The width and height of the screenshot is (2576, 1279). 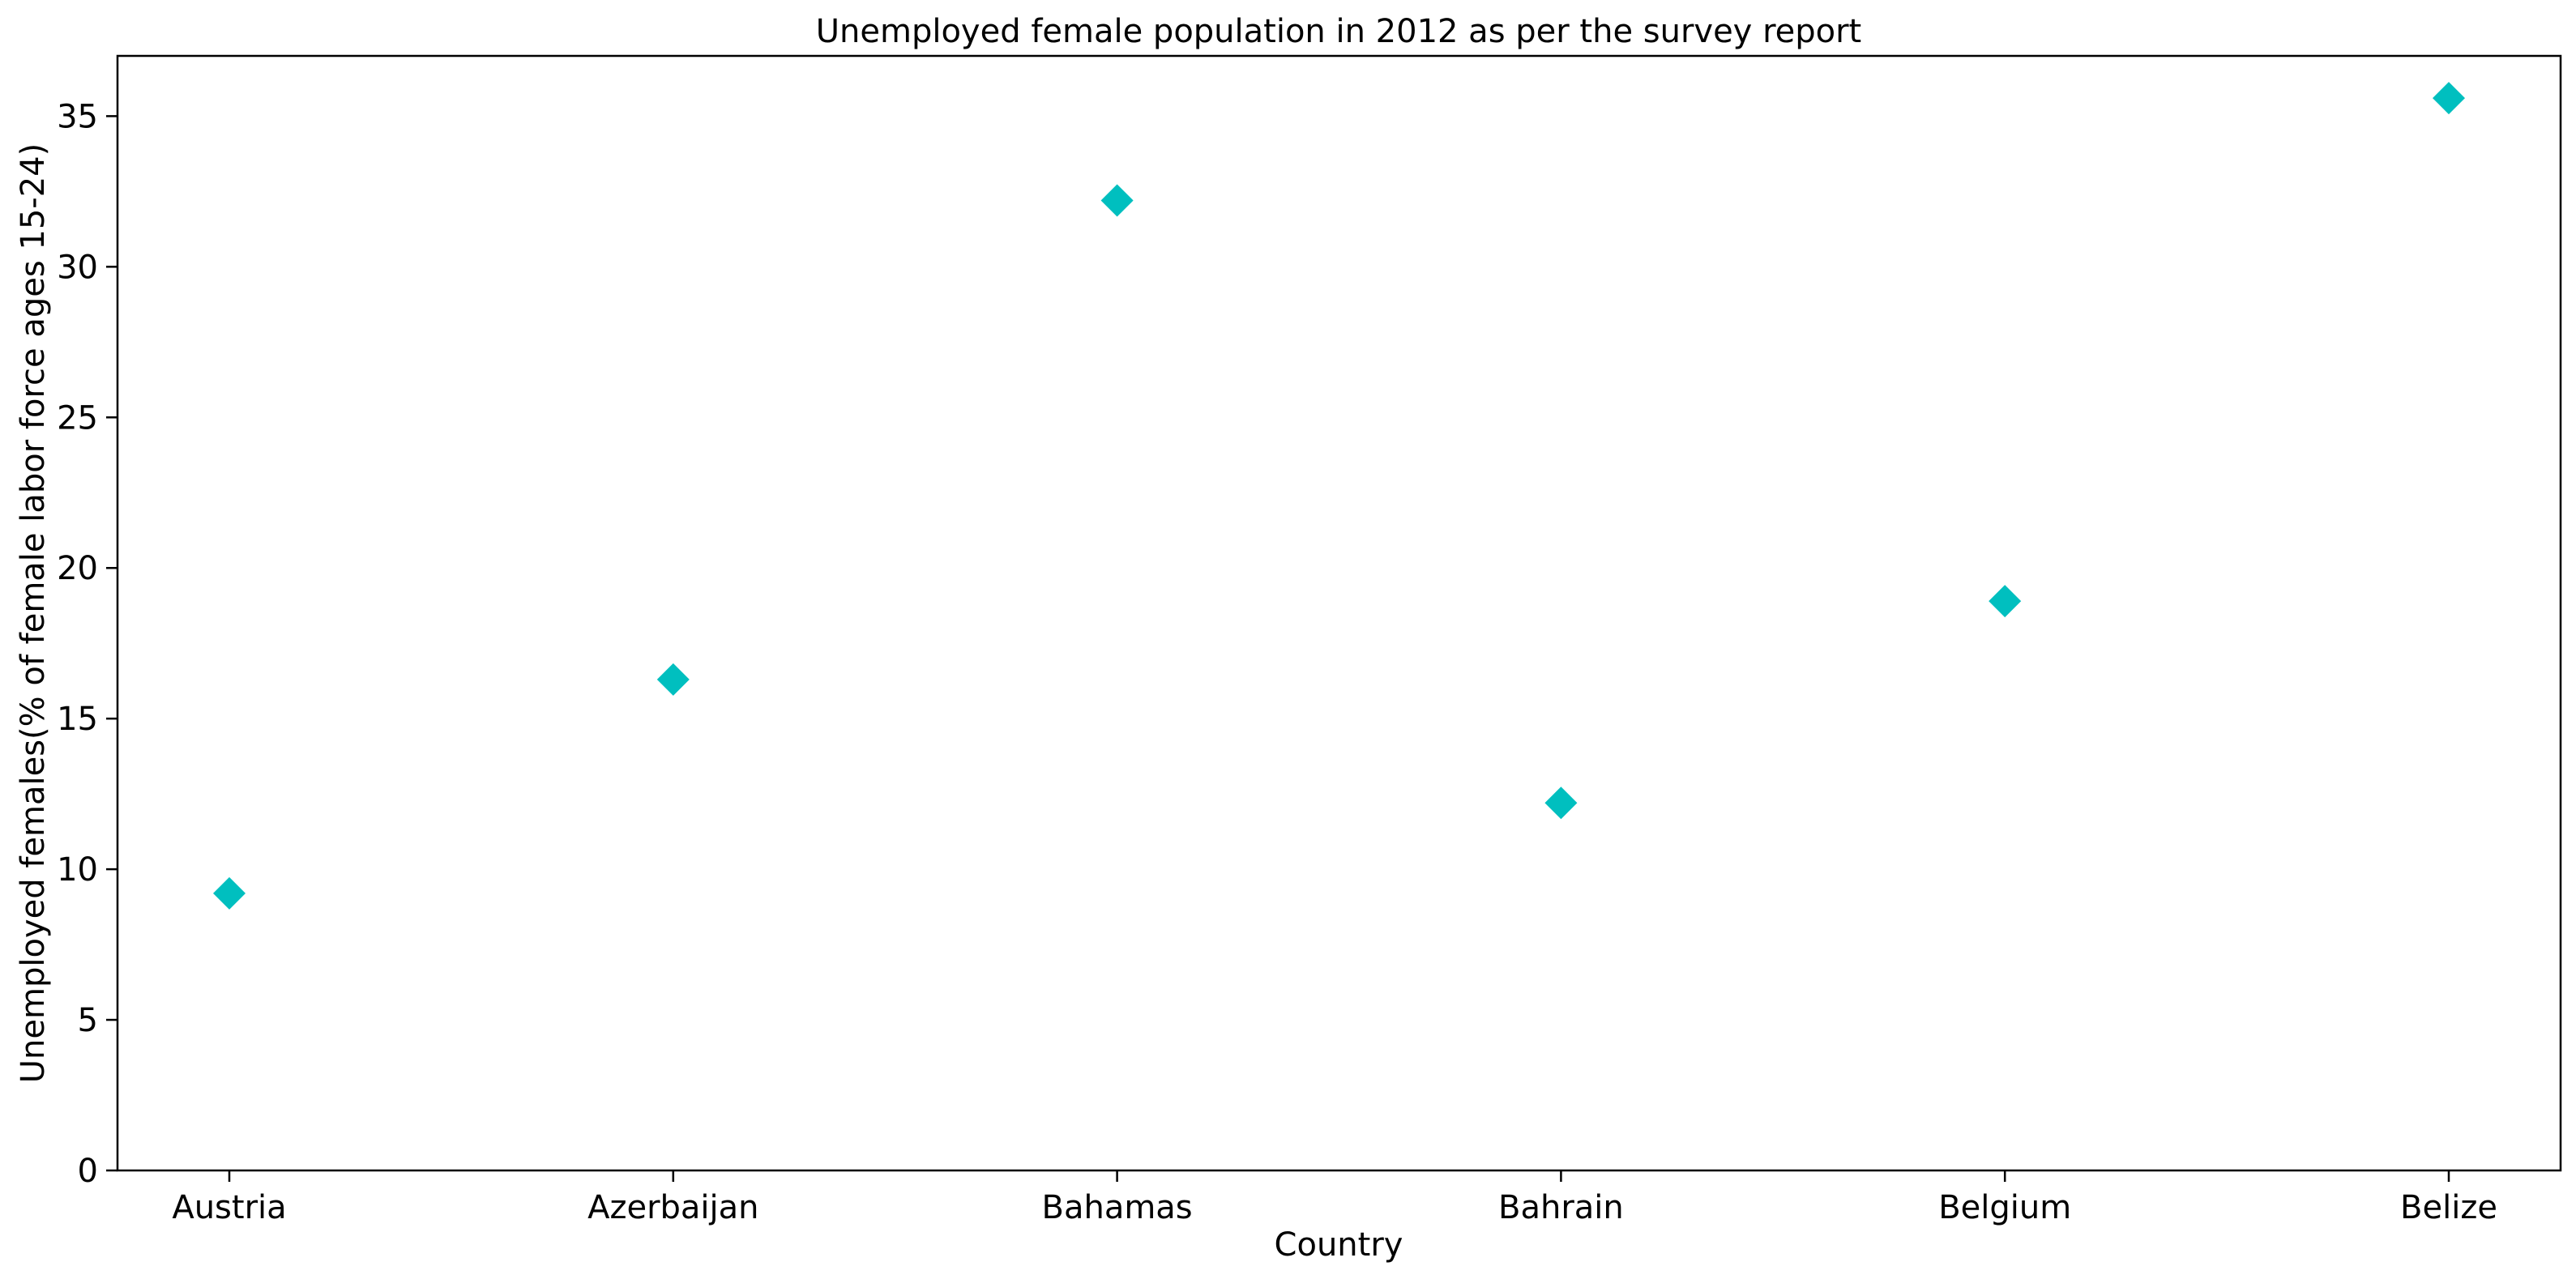 What do you see at coordinates (77, 719) in the screenshot?
I see `y-tick-label: 15` at bounding box center [77, 719].